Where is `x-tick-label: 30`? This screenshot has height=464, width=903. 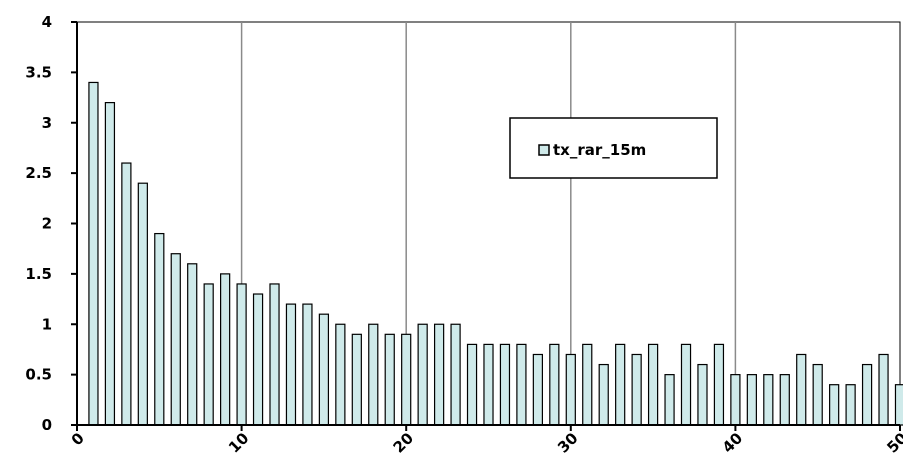 x-tick-label: 30 is located at coordinates (567, 442).